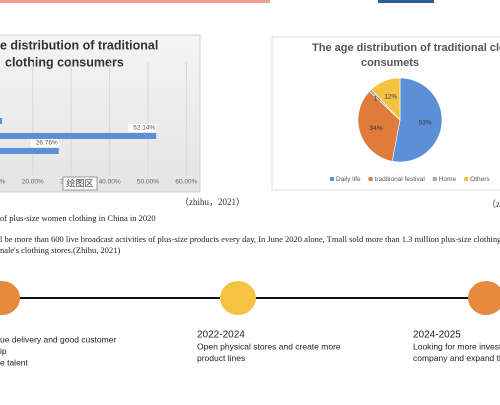 Image resolution: width=500 pixels, height=405 pixels. I want to click on legend-label: Home, so click(448, 179).